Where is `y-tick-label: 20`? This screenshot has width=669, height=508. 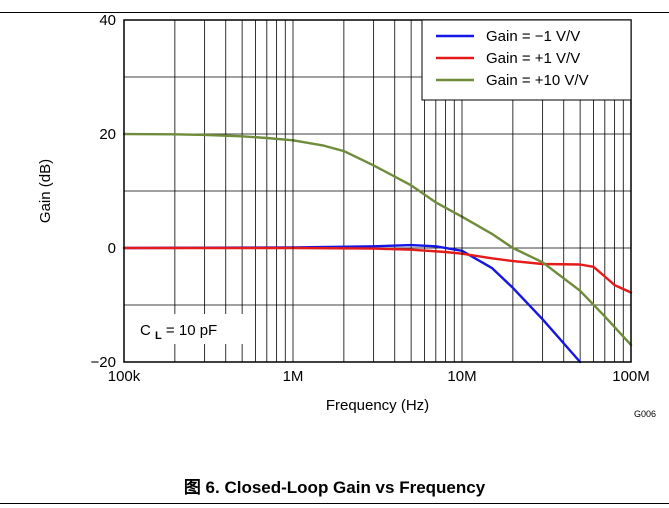
y-tick-label: 20 is located at coordinates (107, 134).